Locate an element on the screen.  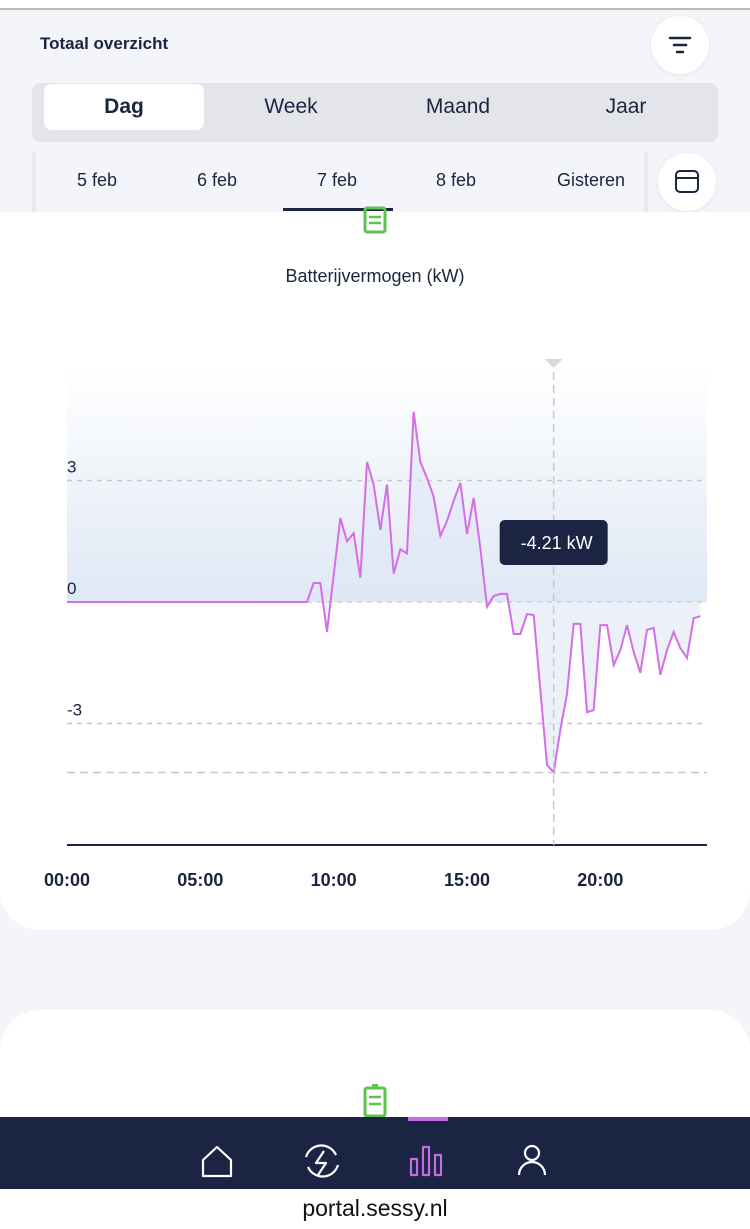
date-tab: 5 feb is located at coordinates (97, 180).